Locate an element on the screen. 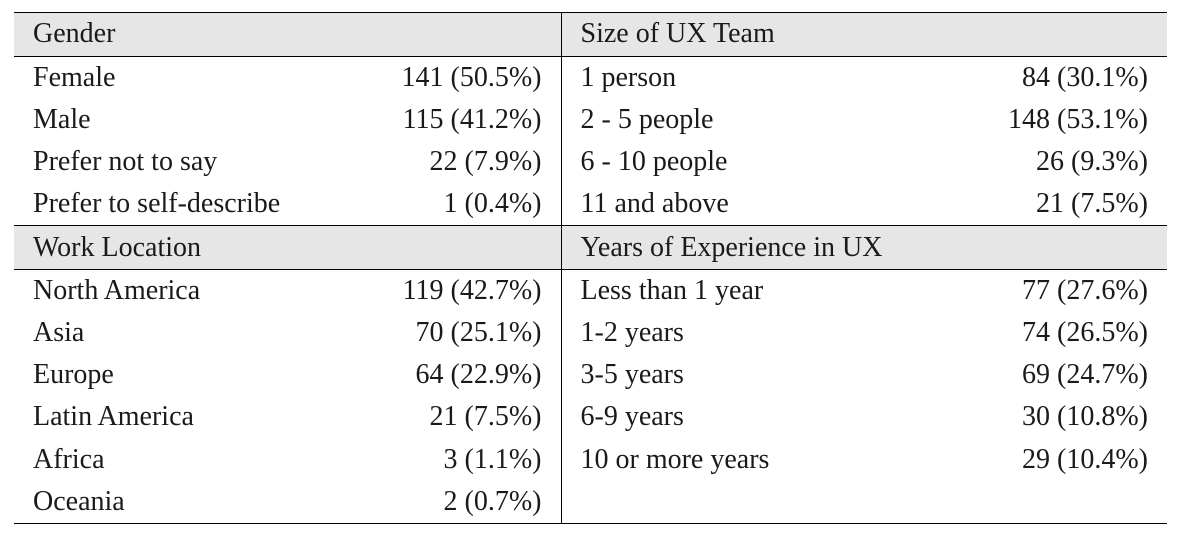 This screenshot has height=543, width=1187. row-value: 30 (10.8%) is located at coordinates (1085, 417).